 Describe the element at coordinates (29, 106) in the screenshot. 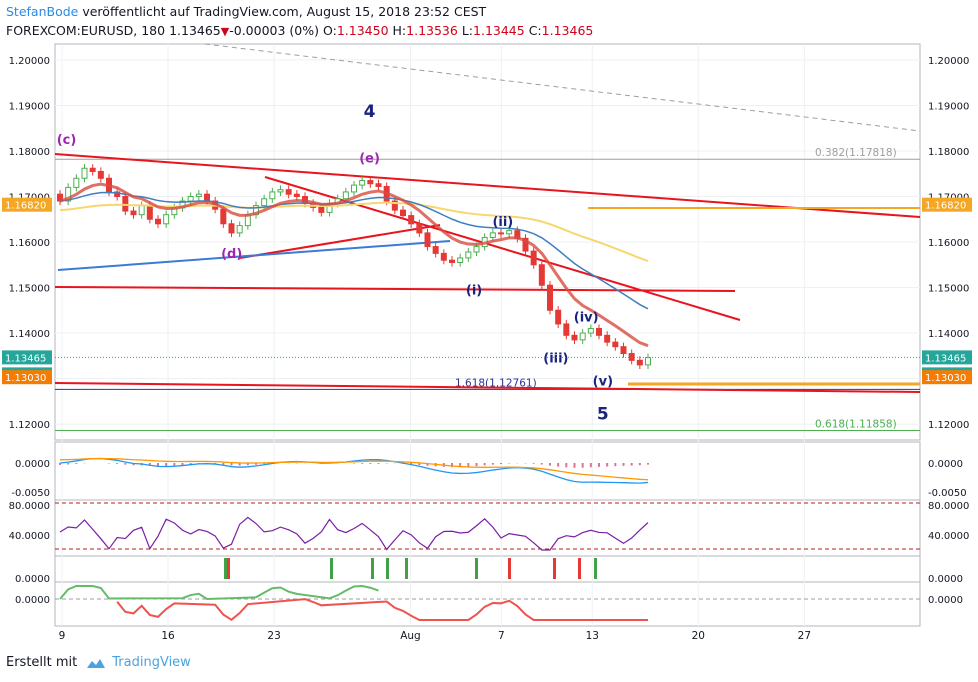

I see `y-tick-left: 1.19000` at that location.